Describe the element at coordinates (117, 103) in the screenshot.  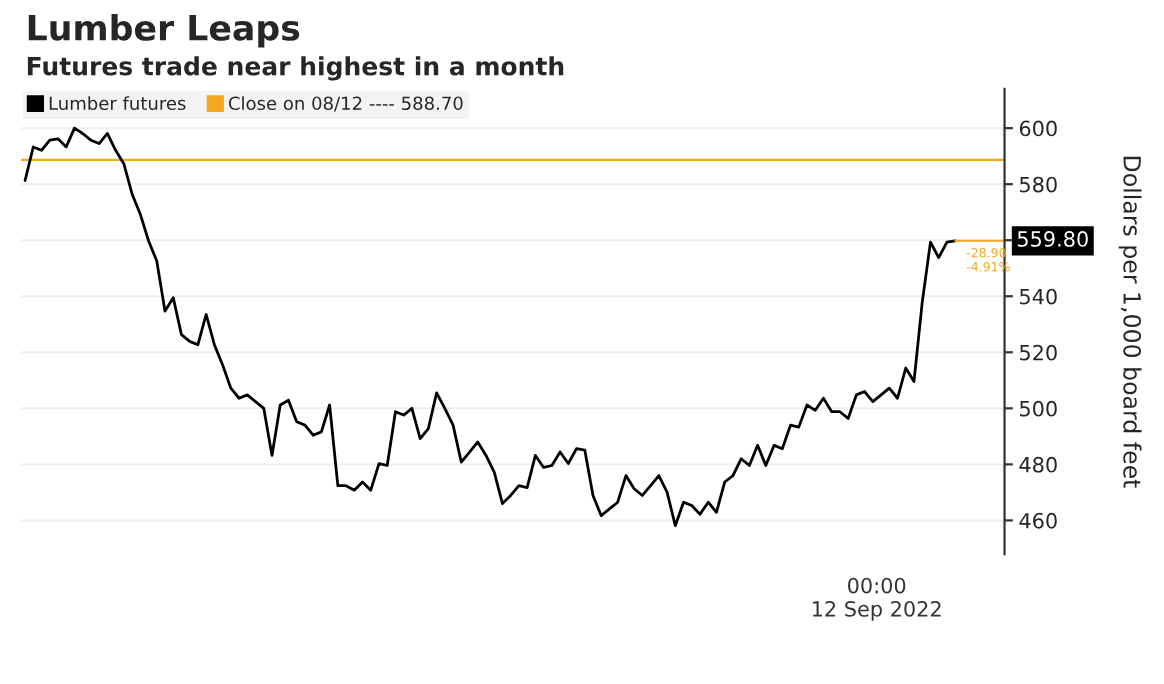
I see `legend-label: Lumber futures` at that location.